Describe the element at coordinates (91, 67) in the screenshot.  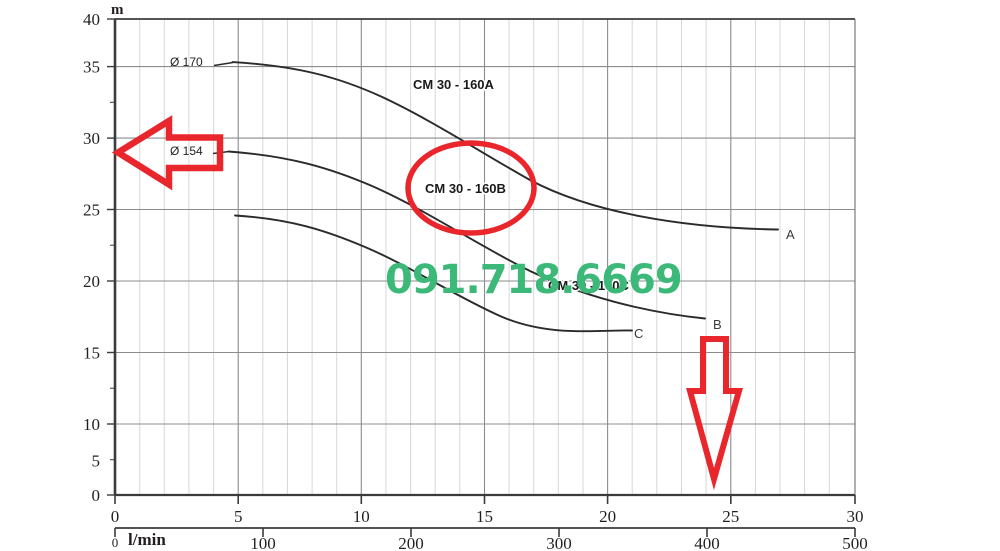
I see `y-tick-label-35: 35` at that location.